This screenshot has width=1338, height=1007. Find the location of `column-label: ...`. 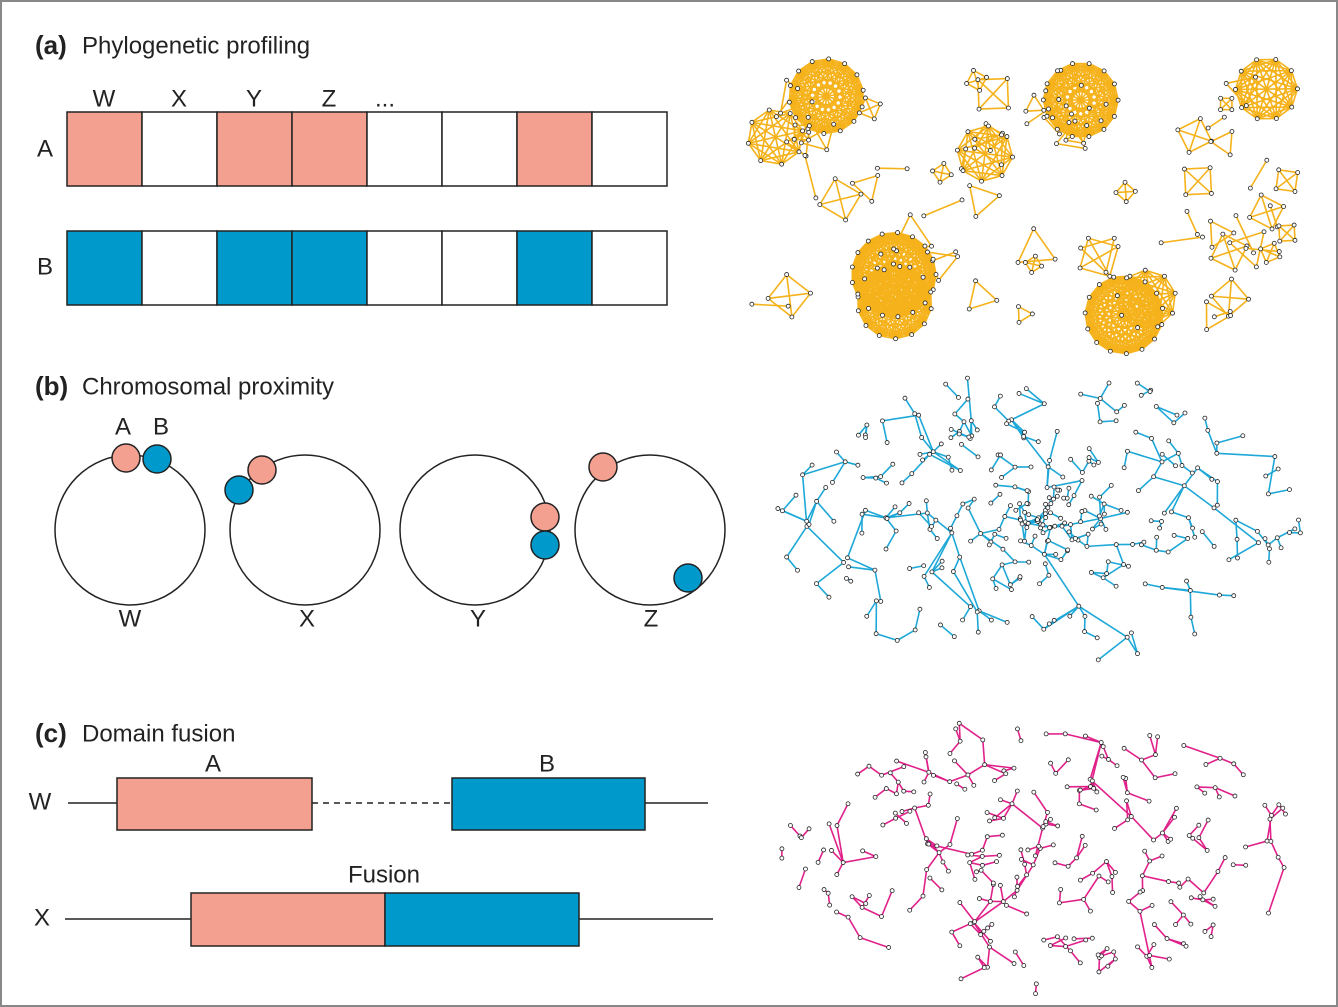

column-label: ... is located at coordinates (385, 98).